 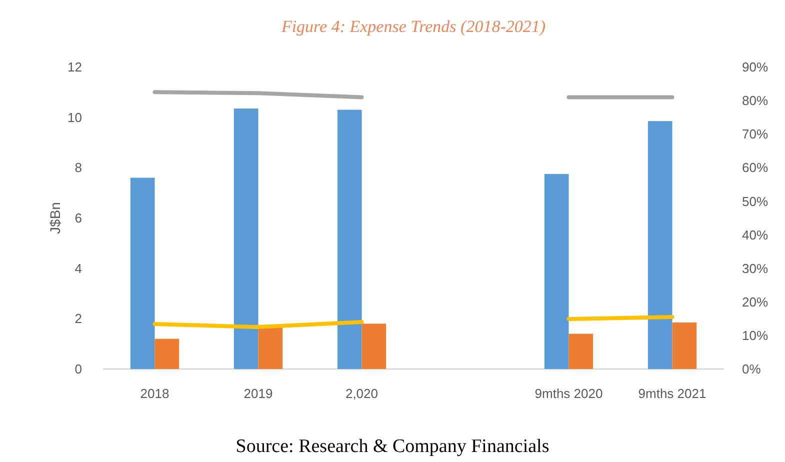 What do you see at coordinates (755, 201) in the screenshot?
I see `y2-tick-label: 50%` at bounding box center [755, 201].